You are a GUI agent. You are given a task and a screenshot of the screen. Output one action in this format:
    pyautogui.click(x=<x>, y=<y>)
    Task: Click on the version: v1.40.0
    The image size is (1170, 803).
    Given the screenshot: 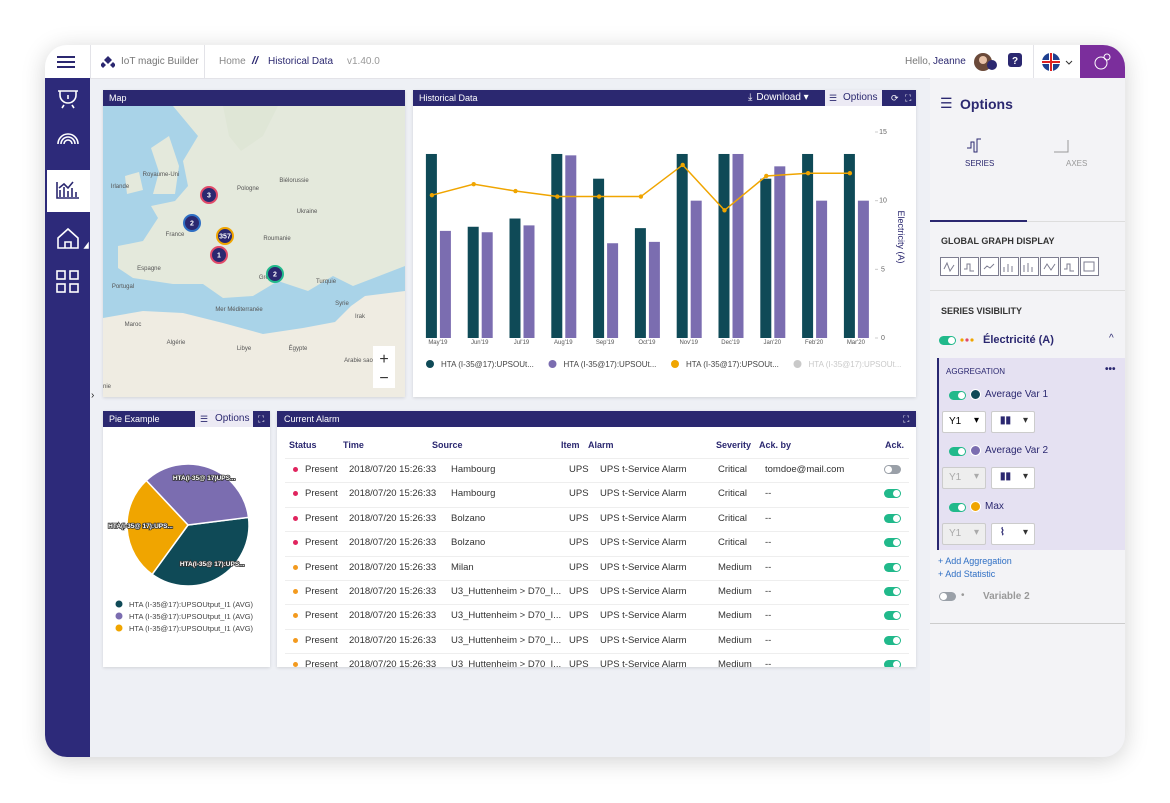 What is the action you would take?
    pyautogui.click(x=363, y=61)
    